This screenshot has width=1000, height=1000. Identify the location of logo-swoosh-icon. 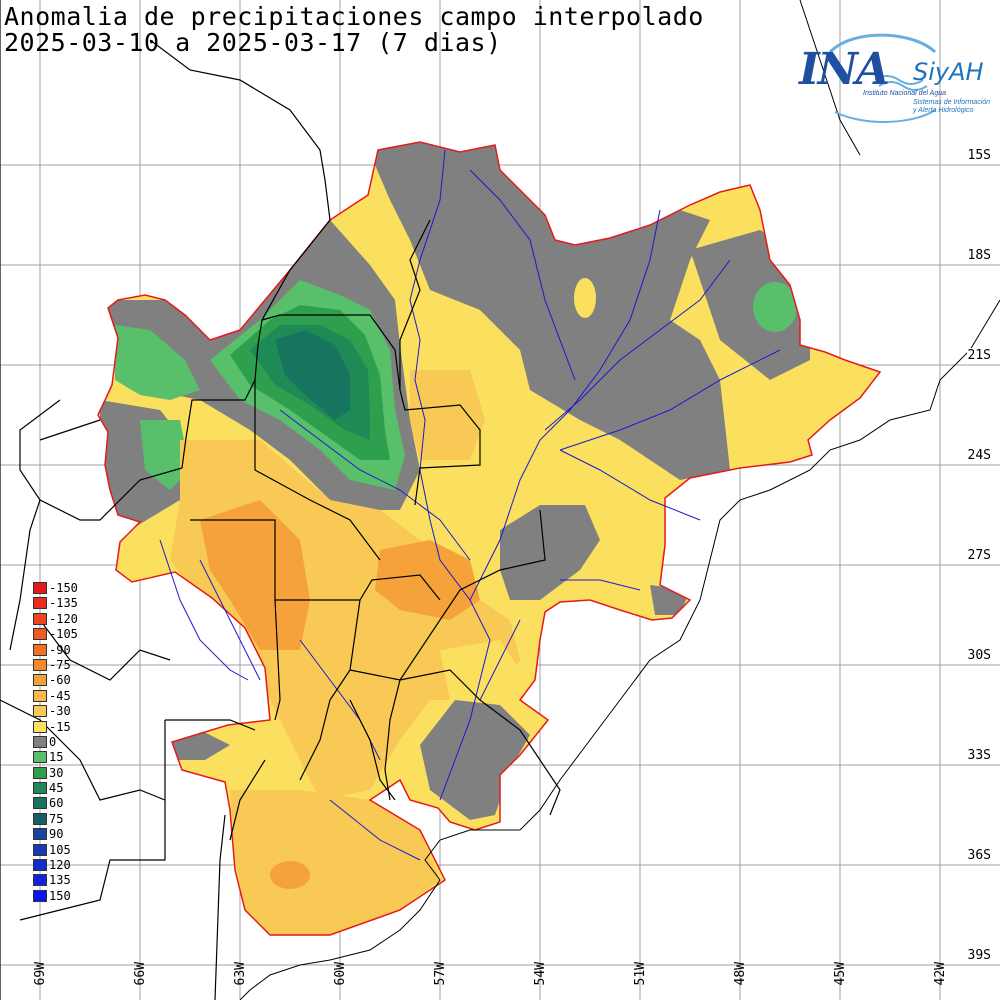
(882, 78).